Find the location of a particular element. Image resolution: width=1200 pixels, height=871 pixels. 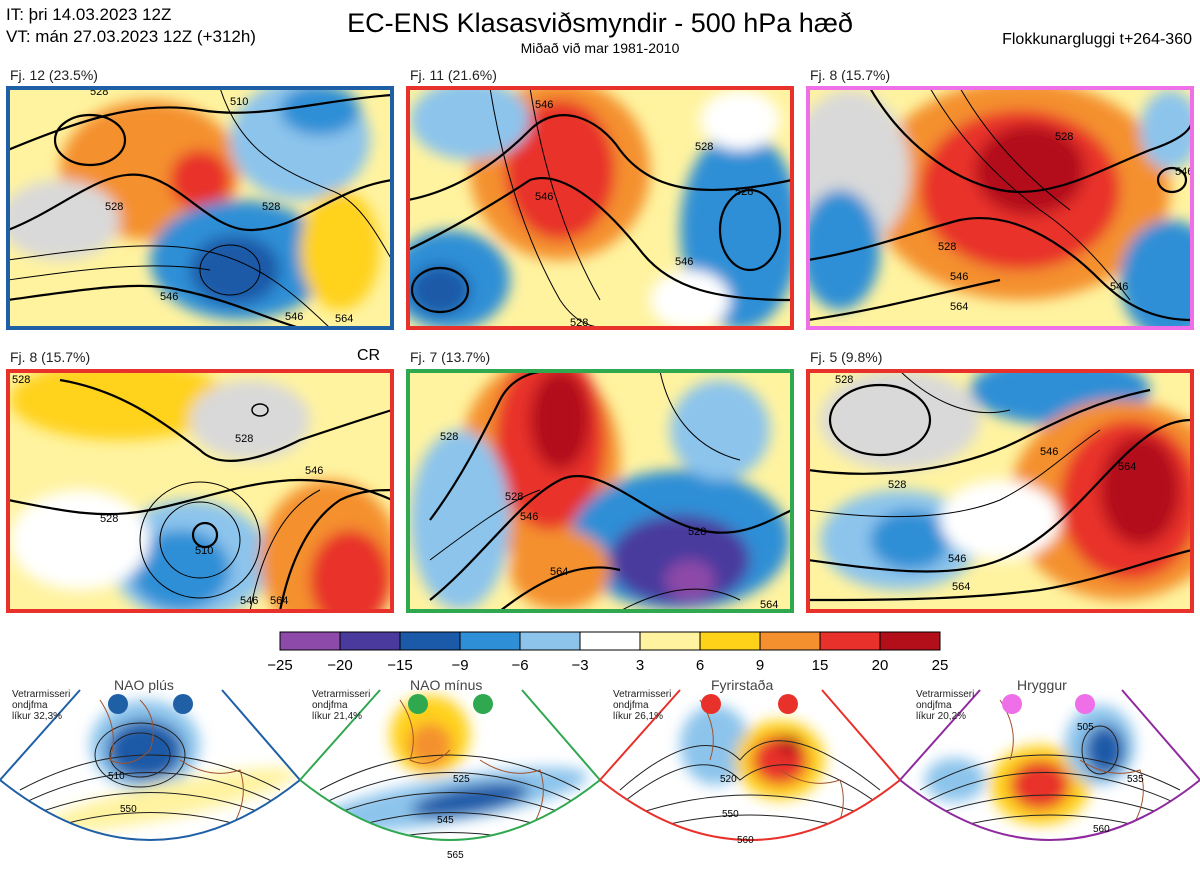

contour-label: 545 is located at coordinates (445, 820).